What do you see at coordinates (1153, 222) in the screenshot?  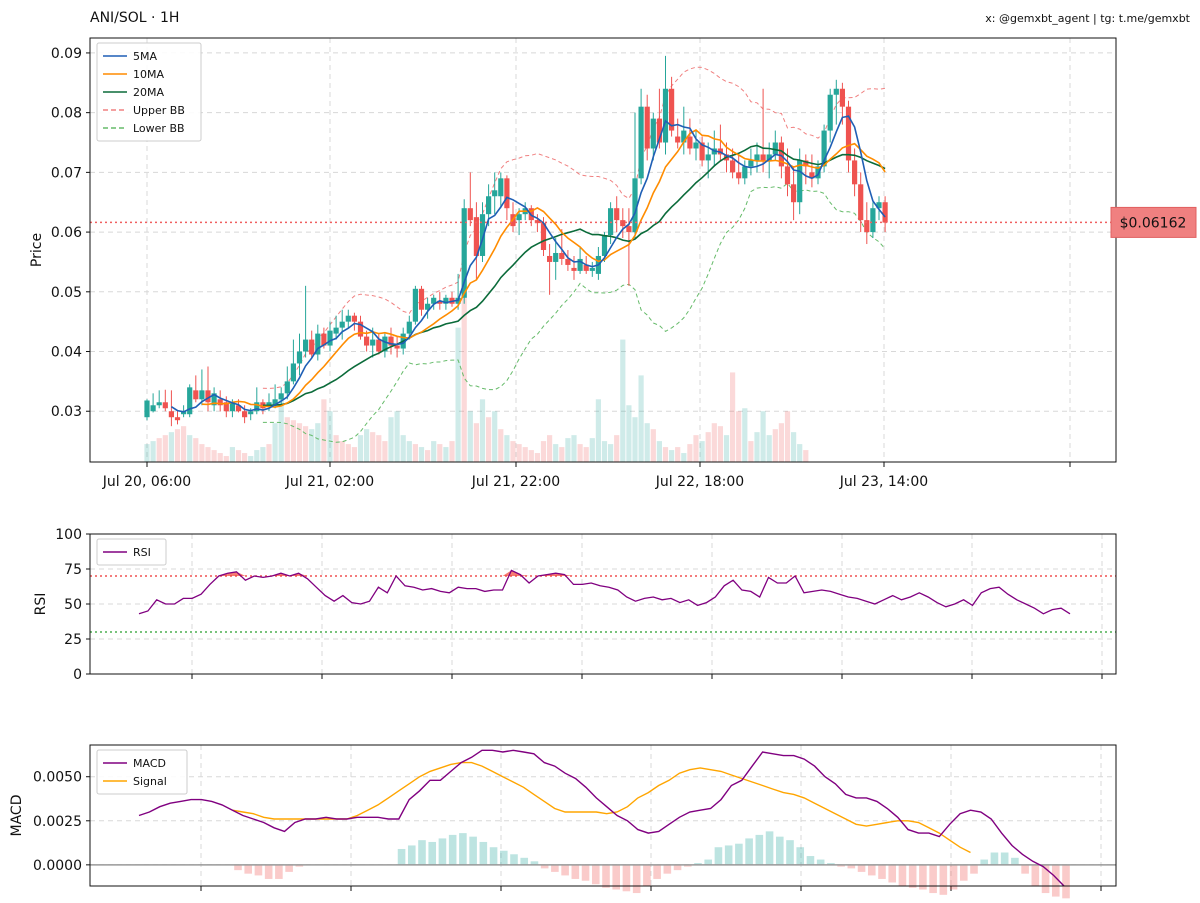 I see `last-price-badge-box` at bounding box center [1153, 222].